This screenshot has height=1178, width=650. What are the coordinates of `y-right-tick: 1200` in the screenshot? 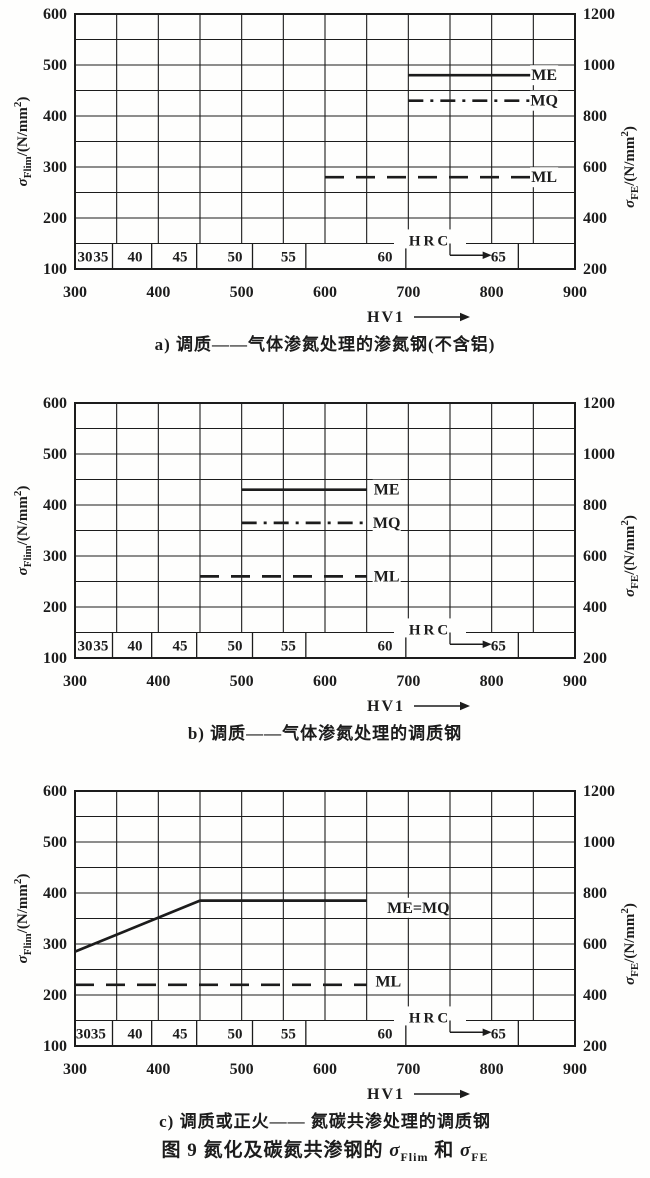 It's located at (599, 14).